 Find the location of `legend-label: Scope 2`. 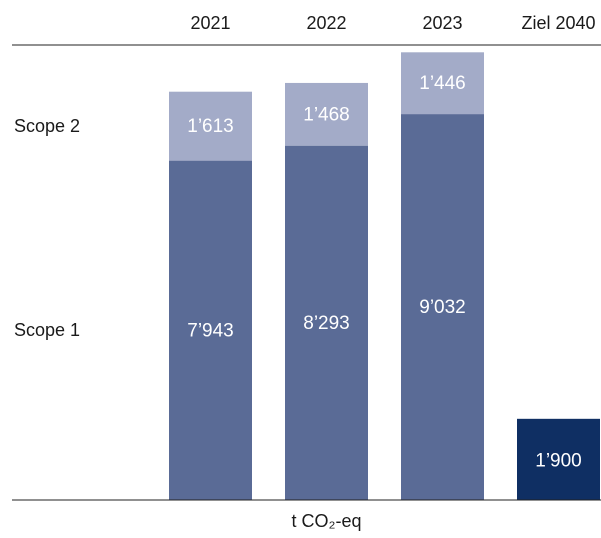

legend-label: Scope 2 is located at coordinates (47, 126).